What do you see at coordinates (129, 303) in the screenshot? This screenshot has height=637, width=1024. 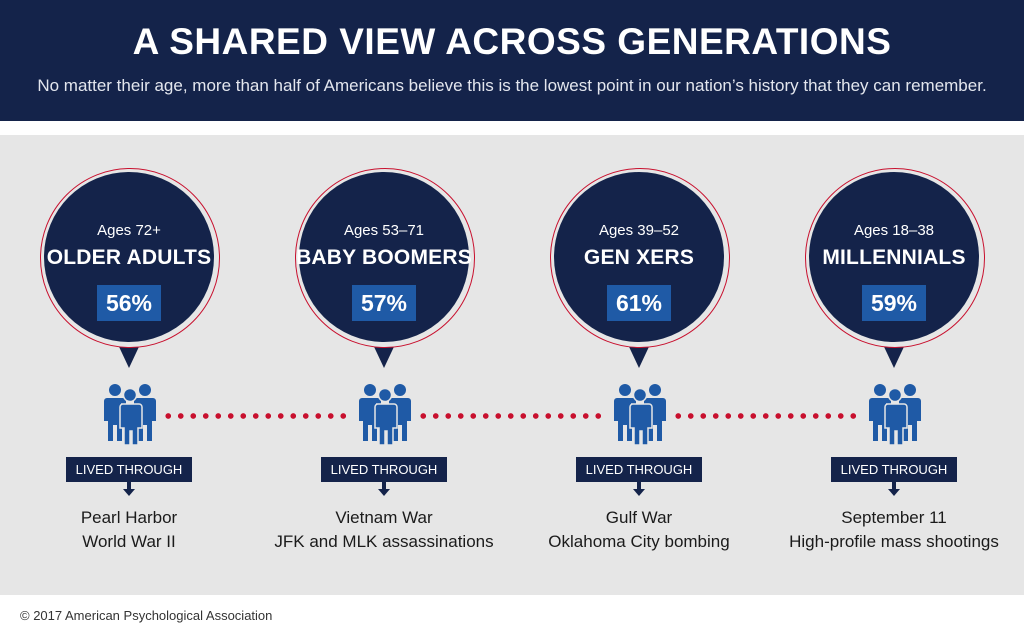 I see `percent-badge: 56%` at bounding box center [129, 303].